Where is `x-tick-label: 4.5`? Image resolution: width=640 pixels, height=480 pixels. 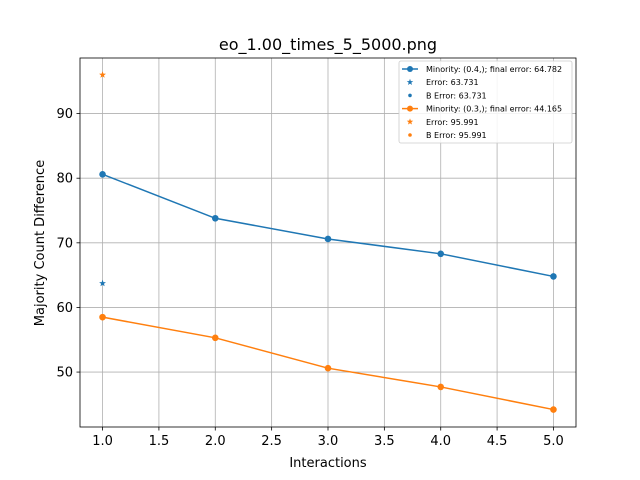 x-tick-label: 4.5 is located at coordinates (497, 441).